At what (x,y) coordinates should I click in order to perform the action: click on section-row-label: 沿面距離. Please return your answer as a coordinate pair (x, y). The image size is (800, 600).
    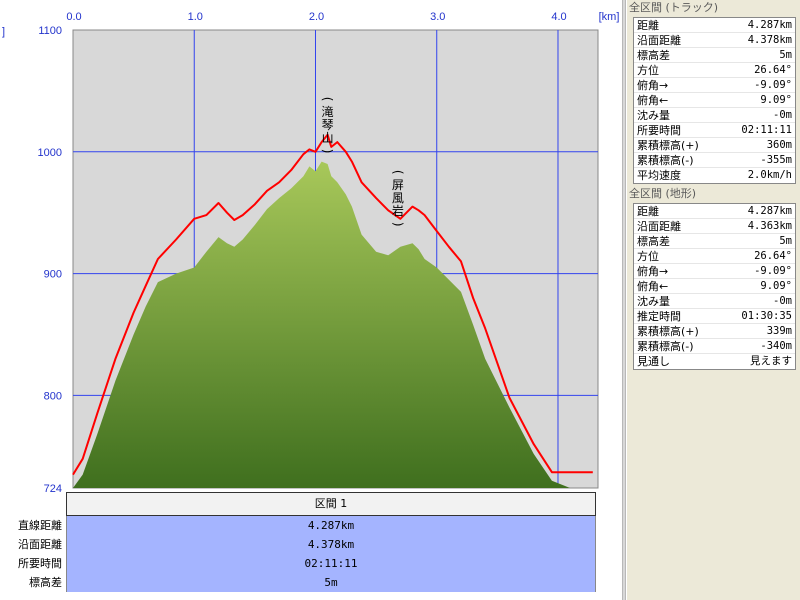
    Looking at the image, I should click on (40, 544).